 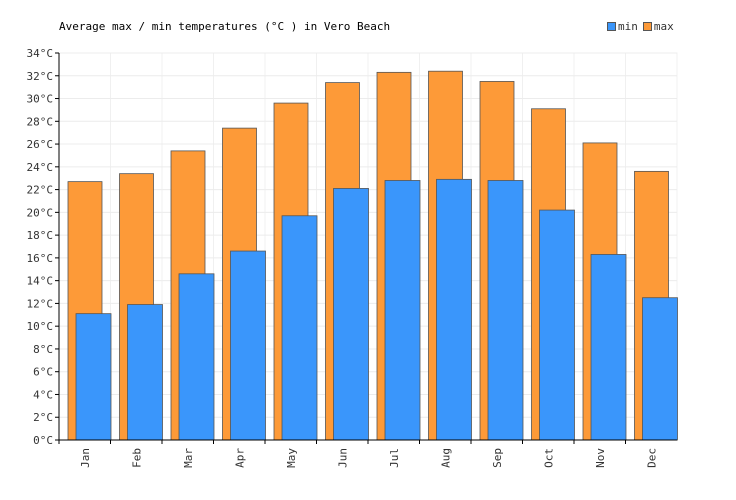 I want to click on bar-min-jun, so click(x=351, y=314).